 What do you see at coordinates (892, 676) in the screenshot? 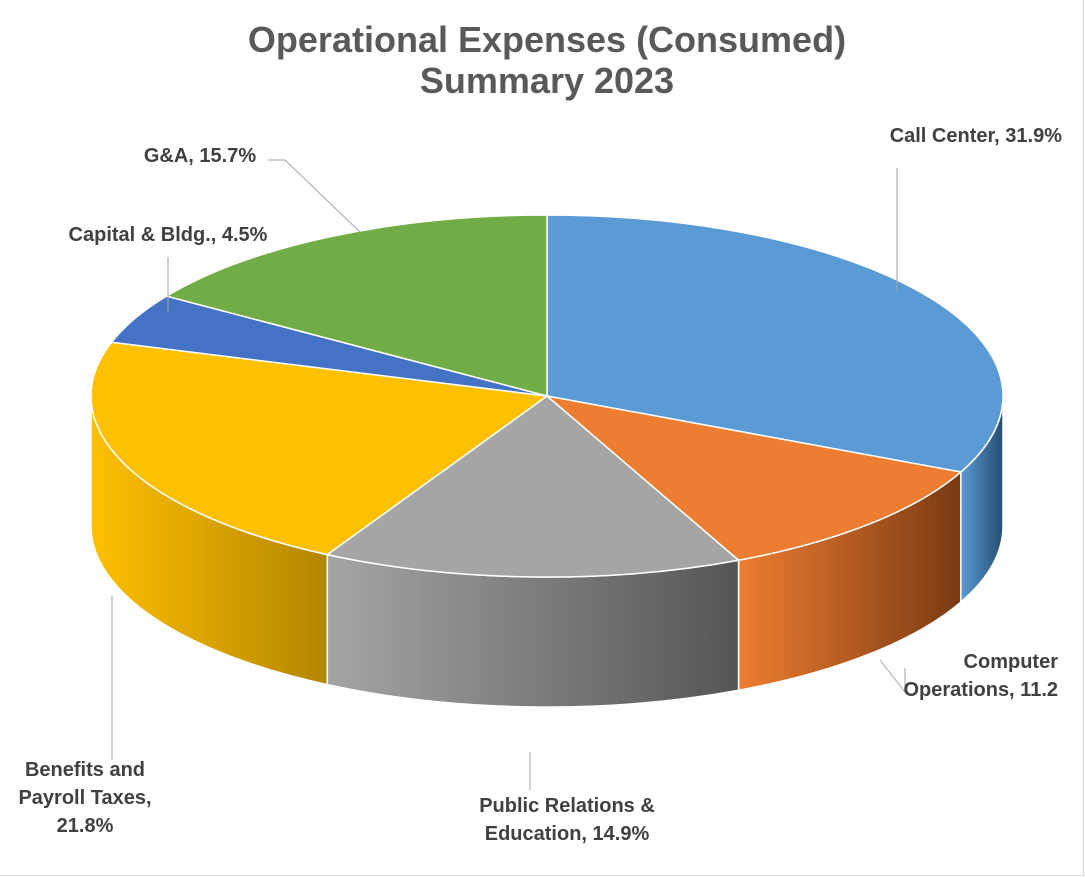
I see `leader-line-computer-operations` at bounding box center [892, 676].